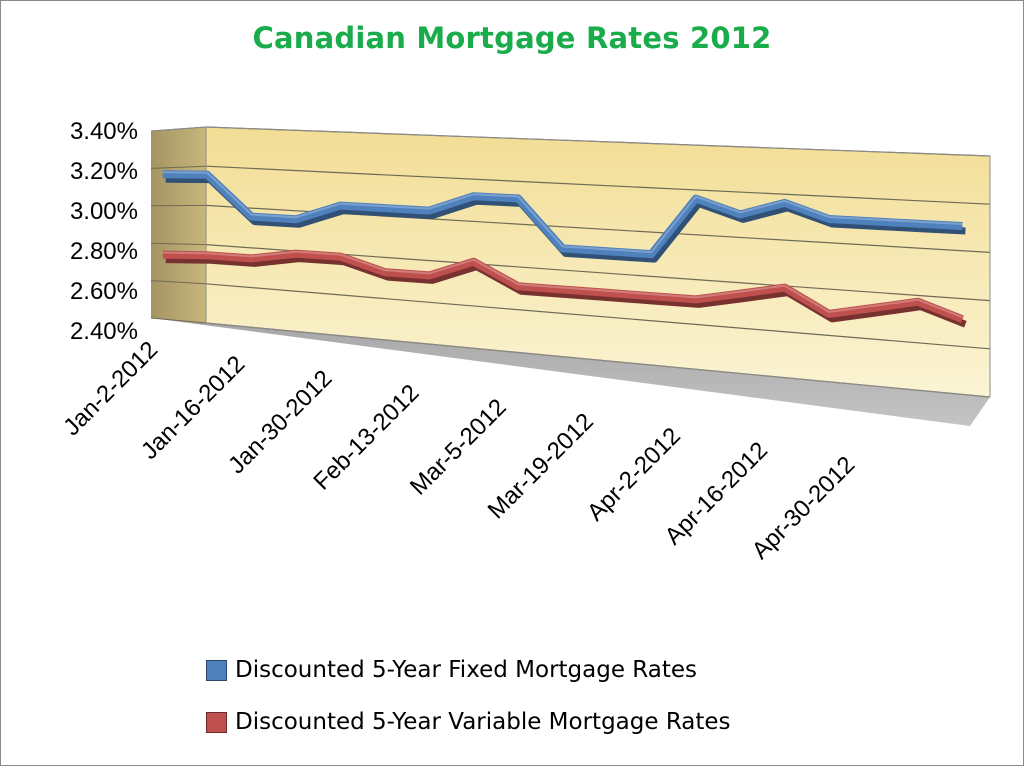 Image resolution: width=1024 pixels, height=767 pixels. What do you see at coordinates (178, 225) in the screenshot?
I see `chart-side-wall` at bounding box center [178, 225].